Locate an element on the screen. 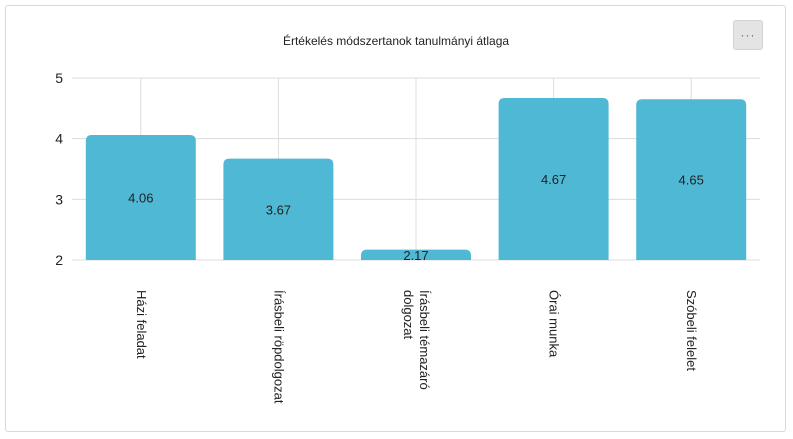  data-label: 2.17 is located at coordinates (415, 255).